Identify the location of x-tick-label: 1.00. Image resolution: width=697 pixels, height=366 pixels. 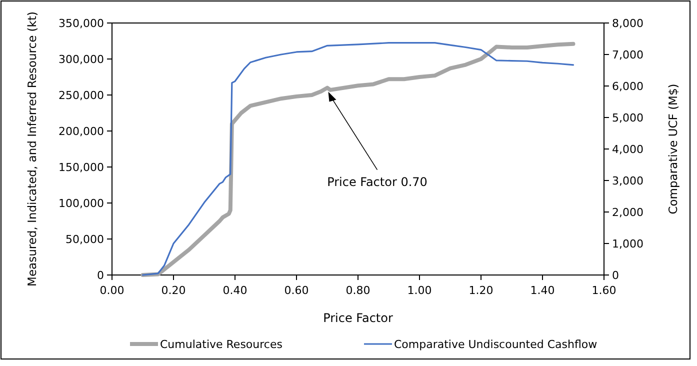
(419, 290).